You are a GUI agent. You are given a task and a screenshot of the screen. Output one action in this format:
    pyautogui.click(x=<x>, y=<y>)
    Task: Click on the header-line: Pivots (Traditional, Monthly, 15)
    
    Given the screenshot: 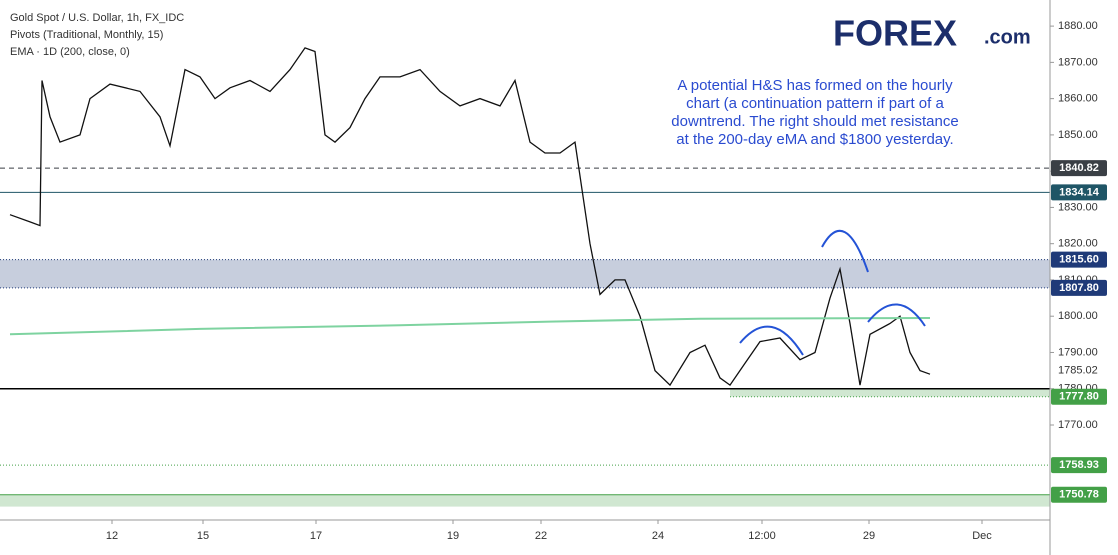 What is the action you would take?
    pyautogui.click(x=86, y=35)
    